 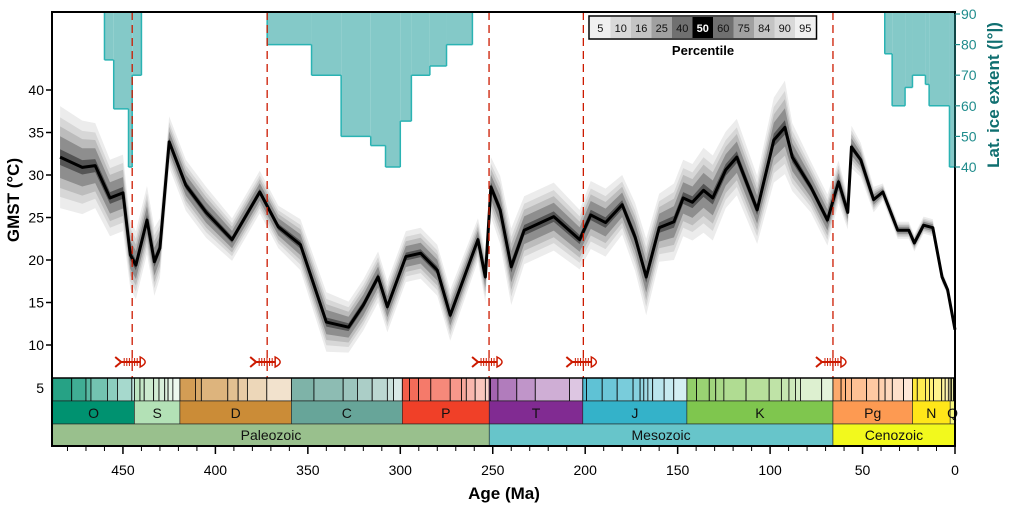 What do you see at coordinates (401, 470) in the screenshot?
I see `x-tick-label: 300` at bounding box center [401, 470].